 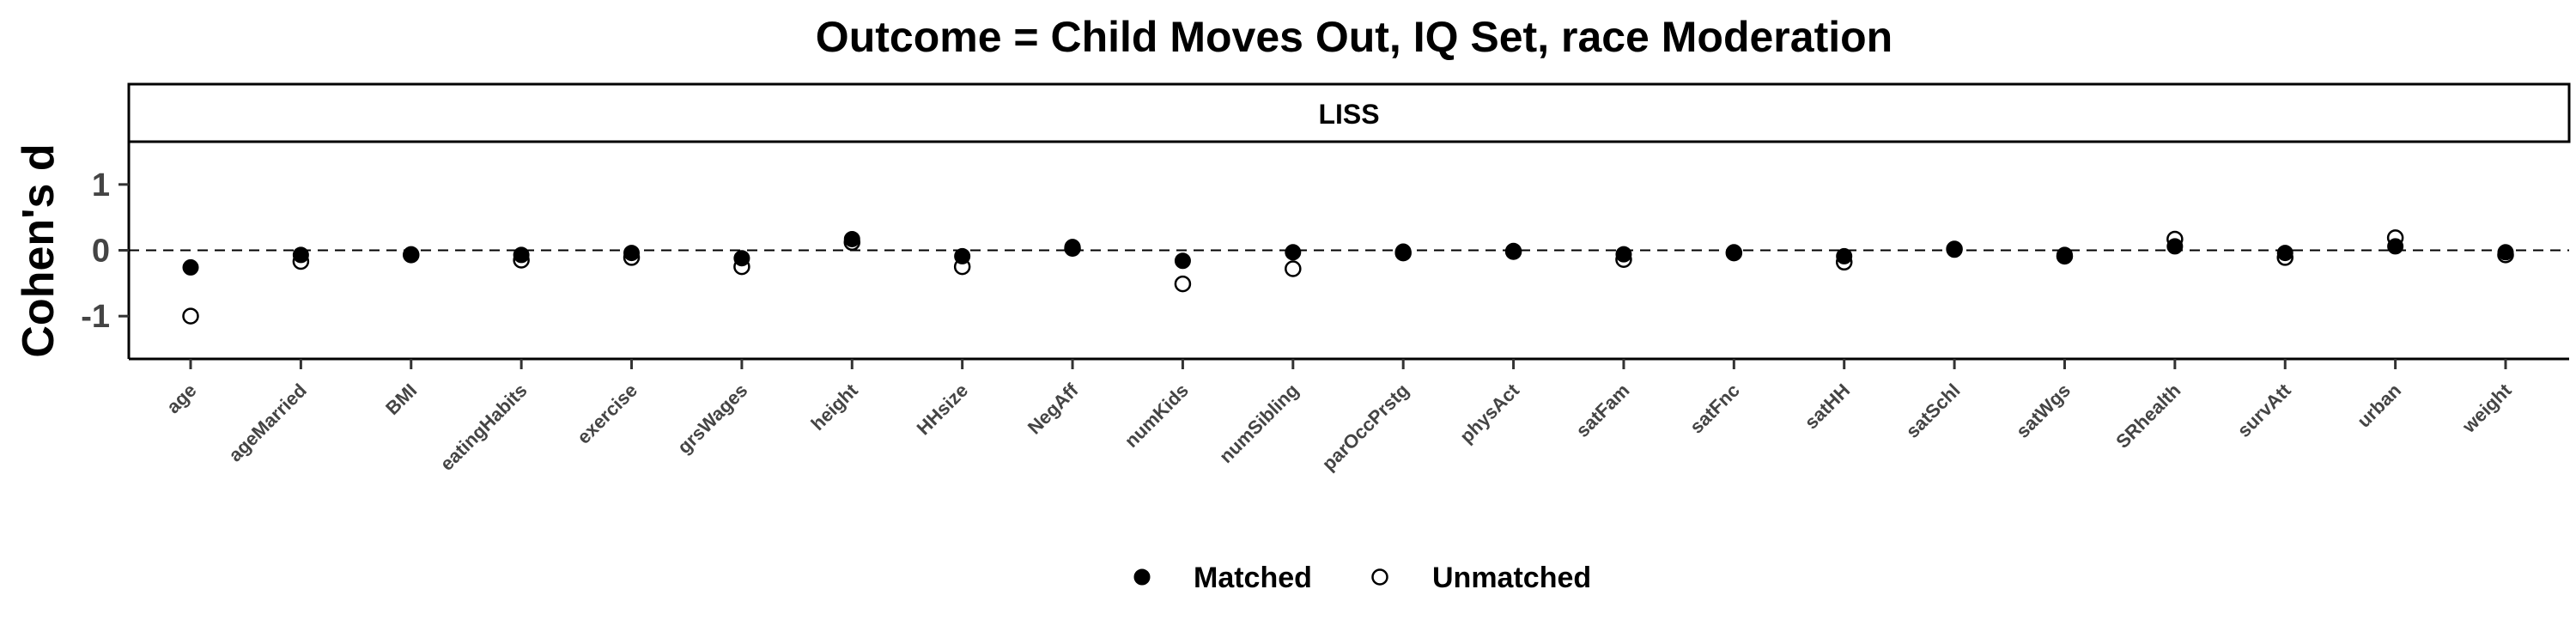 What do you see at coordinates (834, 407) in the screenshot?
I see `x-tick-label: height` at bounding box center [834, 407].